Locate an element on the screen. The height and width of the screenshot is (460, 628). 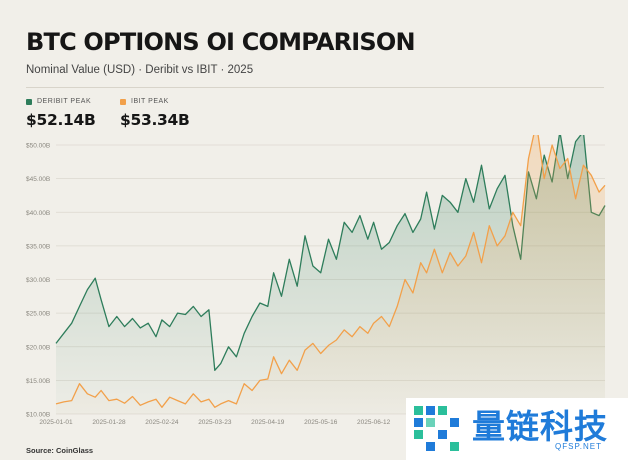
y-tick-label: $25.00B is located at coordinates (38, 314).